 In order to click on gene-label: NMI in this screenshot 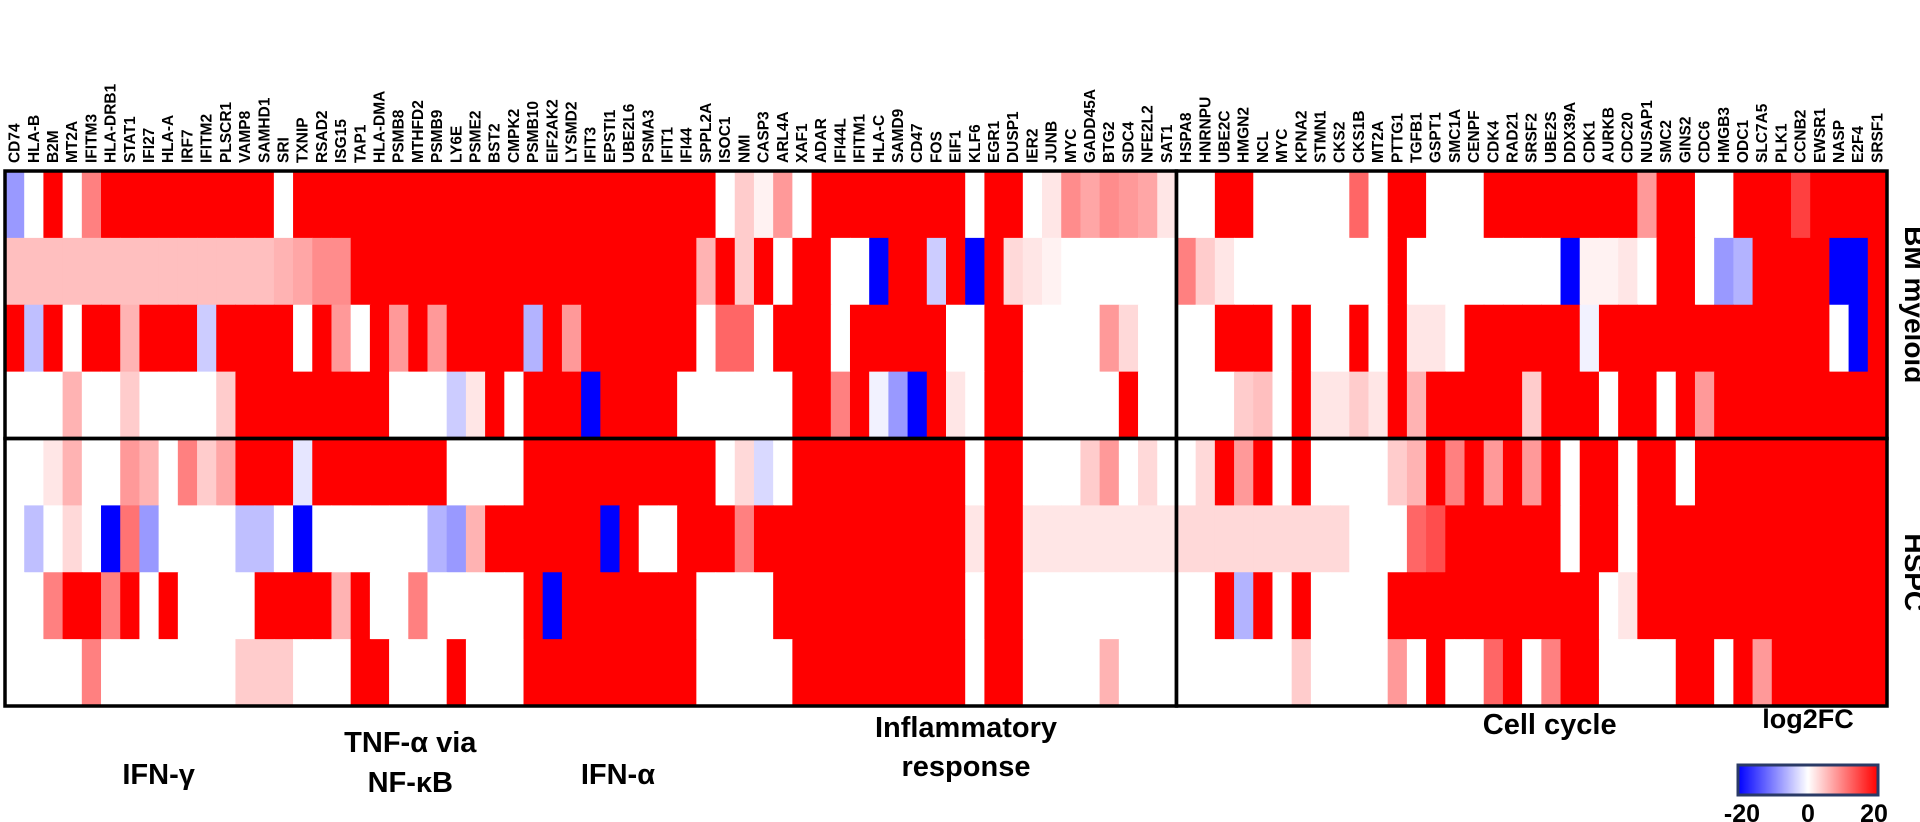, I will do `click(744, 149)`.